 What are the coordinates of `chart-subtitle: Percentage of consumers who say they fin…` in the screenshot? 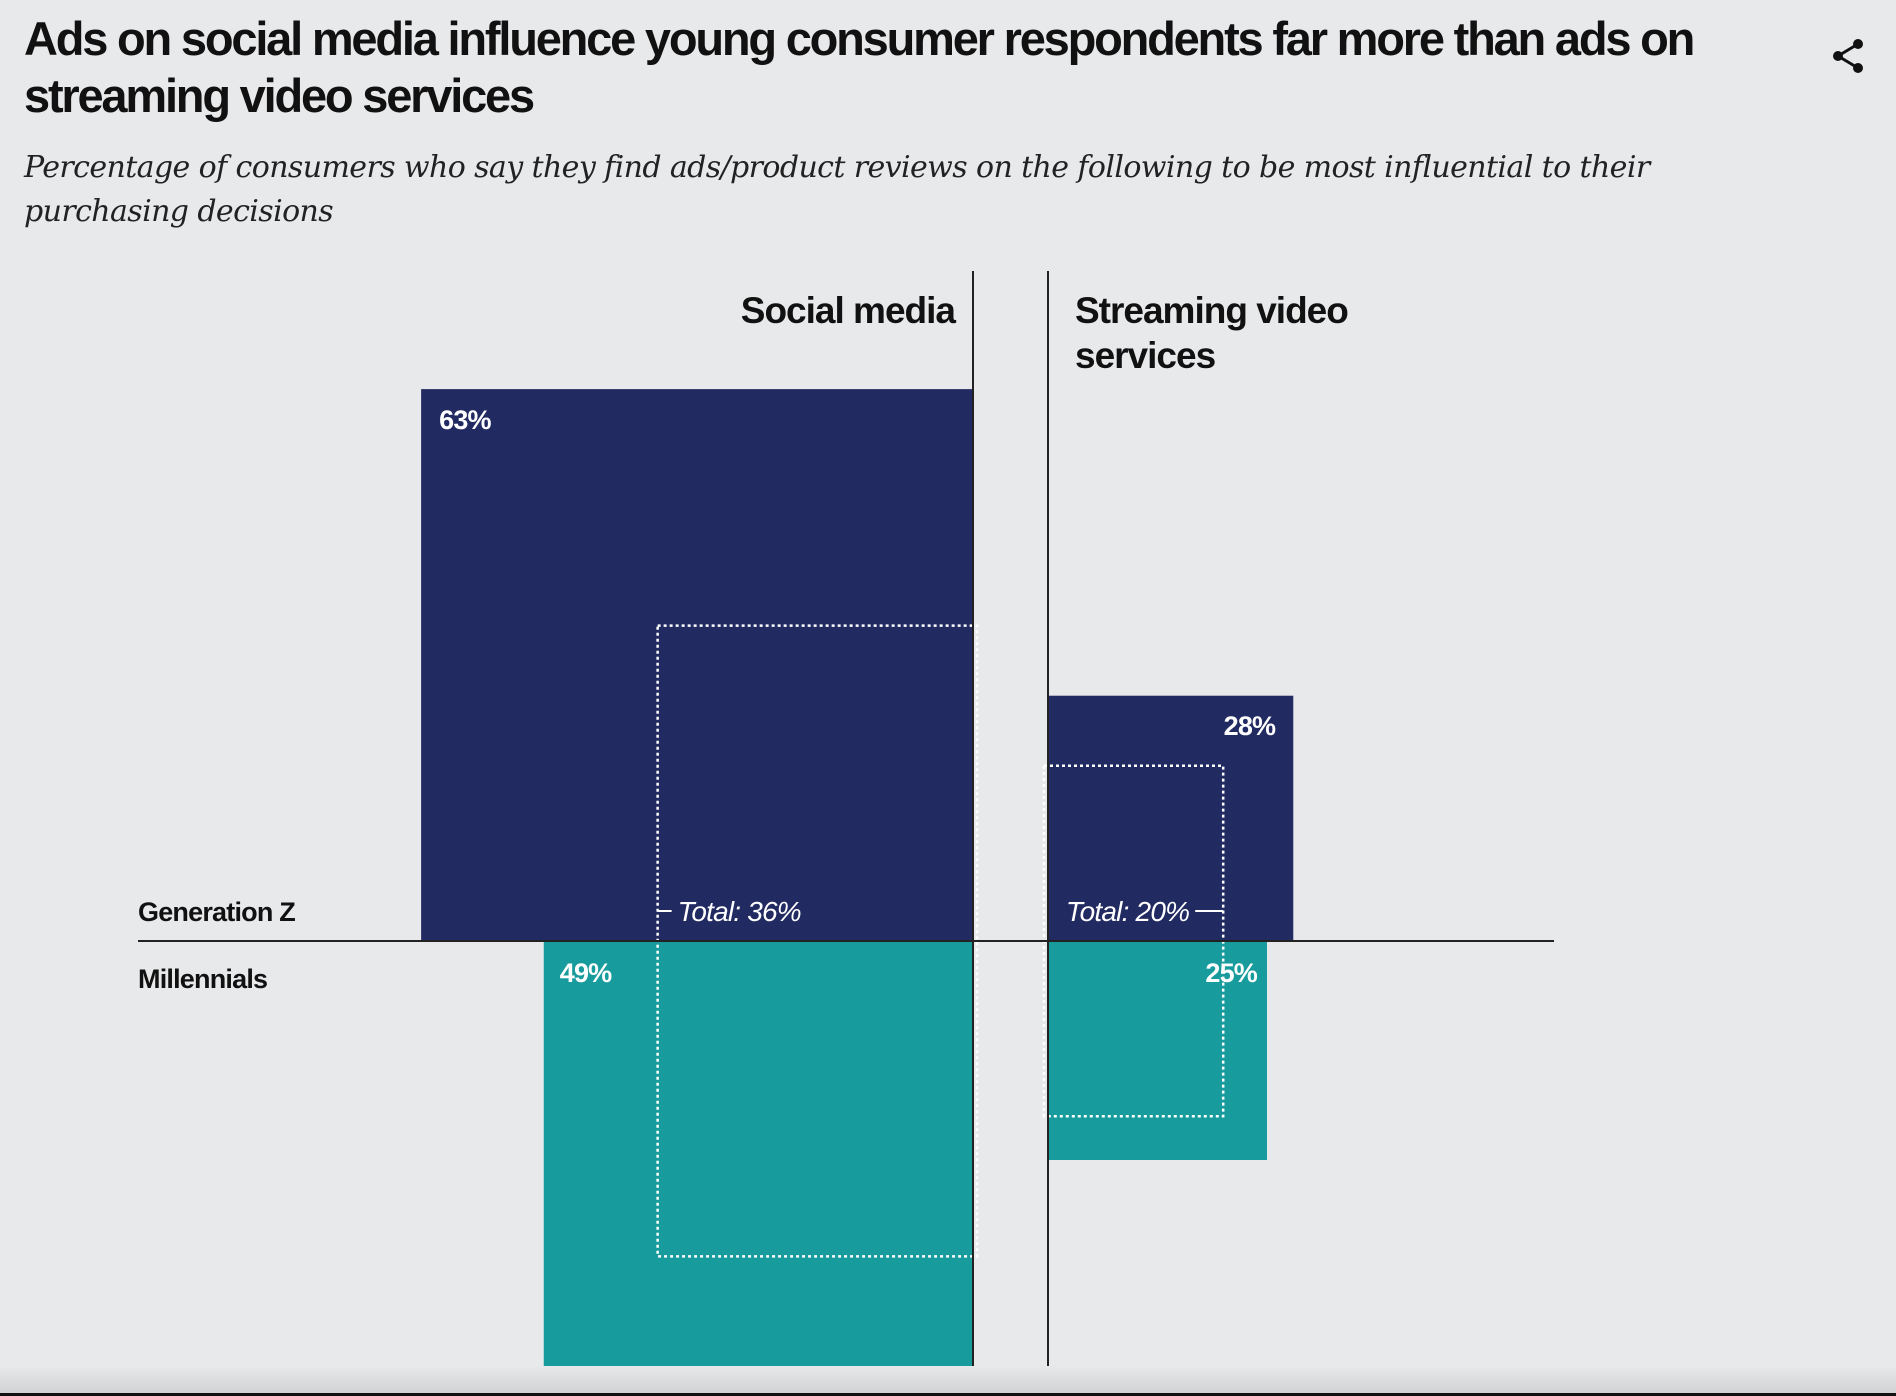 It's located at (837, 189).